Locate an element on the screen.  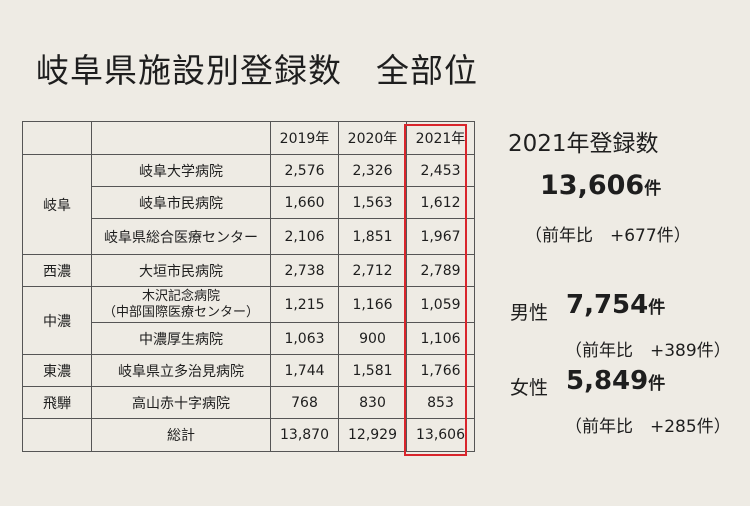
male-unit: 件 is located at coordinates (657, 308).